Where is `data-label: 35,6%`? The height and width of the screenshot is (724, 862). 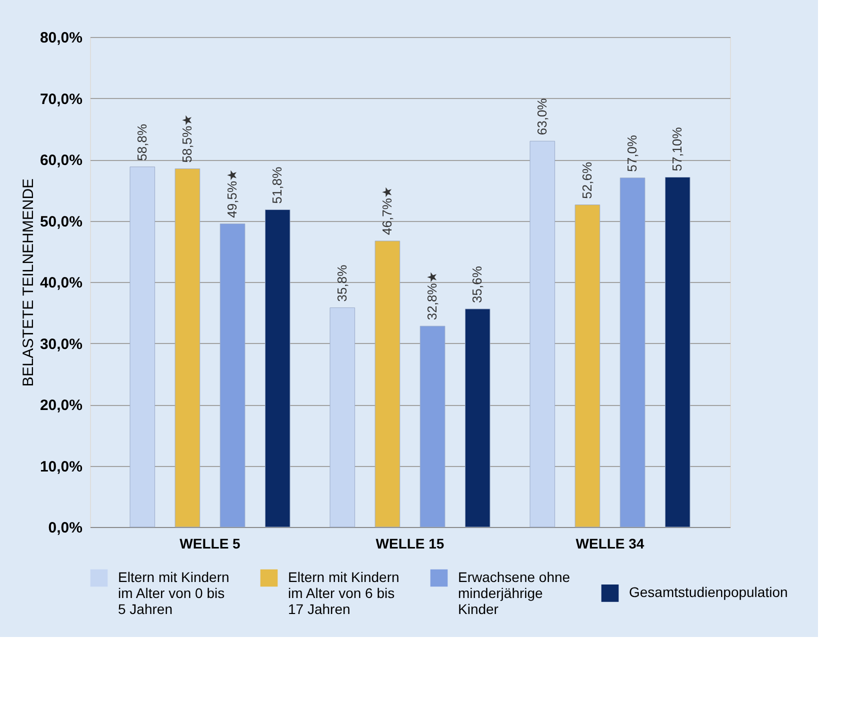
data-label: 35,6% is located at coordinates (477, 284).